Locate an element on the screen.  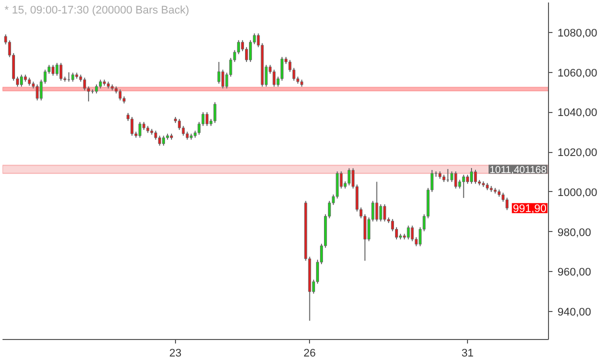
y-tick-label: 1040,00 is located at coordinates (578, 113).